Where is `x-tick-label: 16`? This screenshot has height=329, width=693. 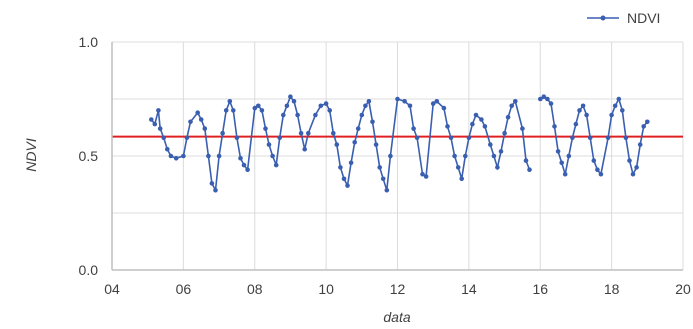
x-tick-label: 16 is located at coordinates (540, 289).